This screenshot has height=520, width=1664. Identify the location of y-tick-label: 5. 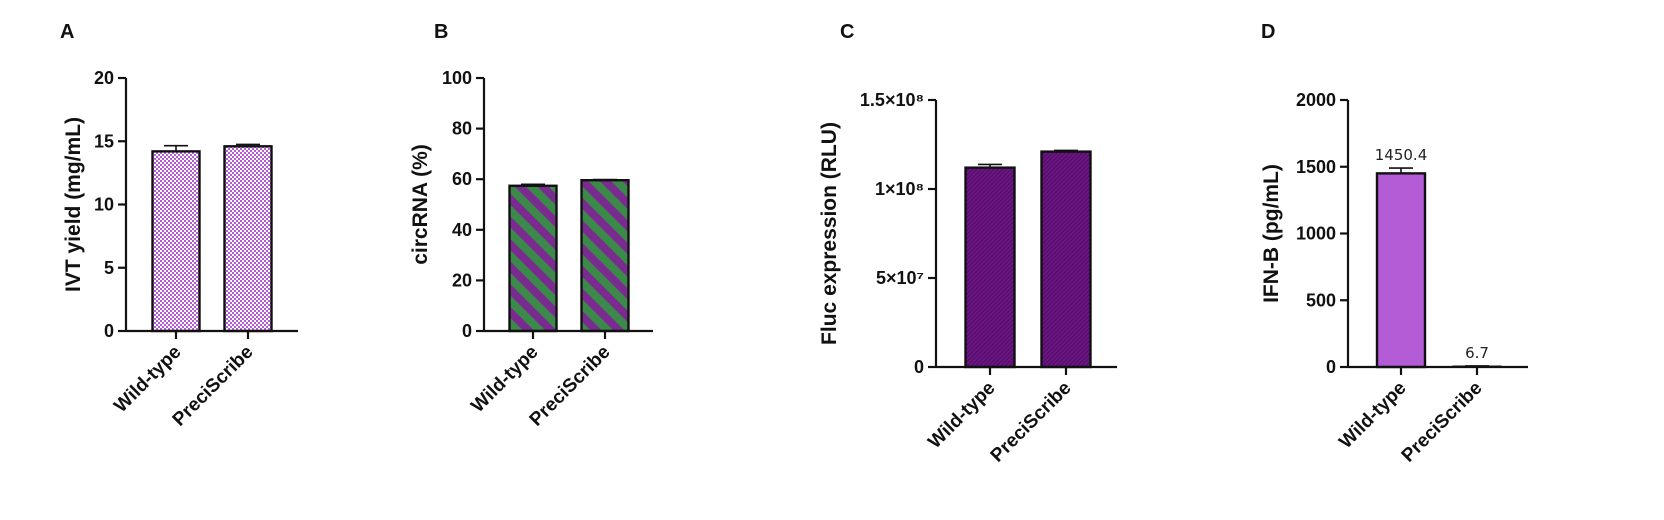
(109, 268).